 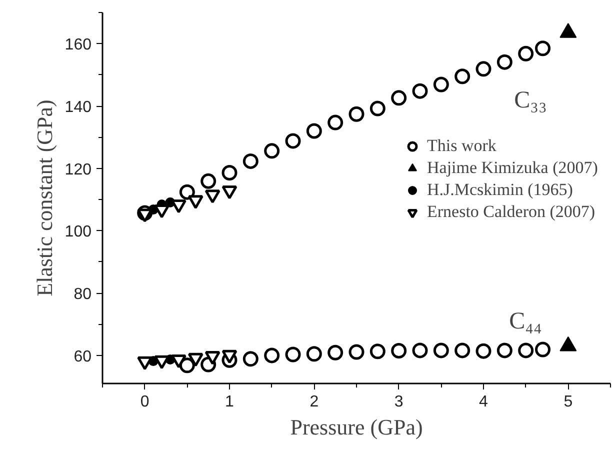 I want to click on y-tick-label: 160, so click(x=78, y=45).